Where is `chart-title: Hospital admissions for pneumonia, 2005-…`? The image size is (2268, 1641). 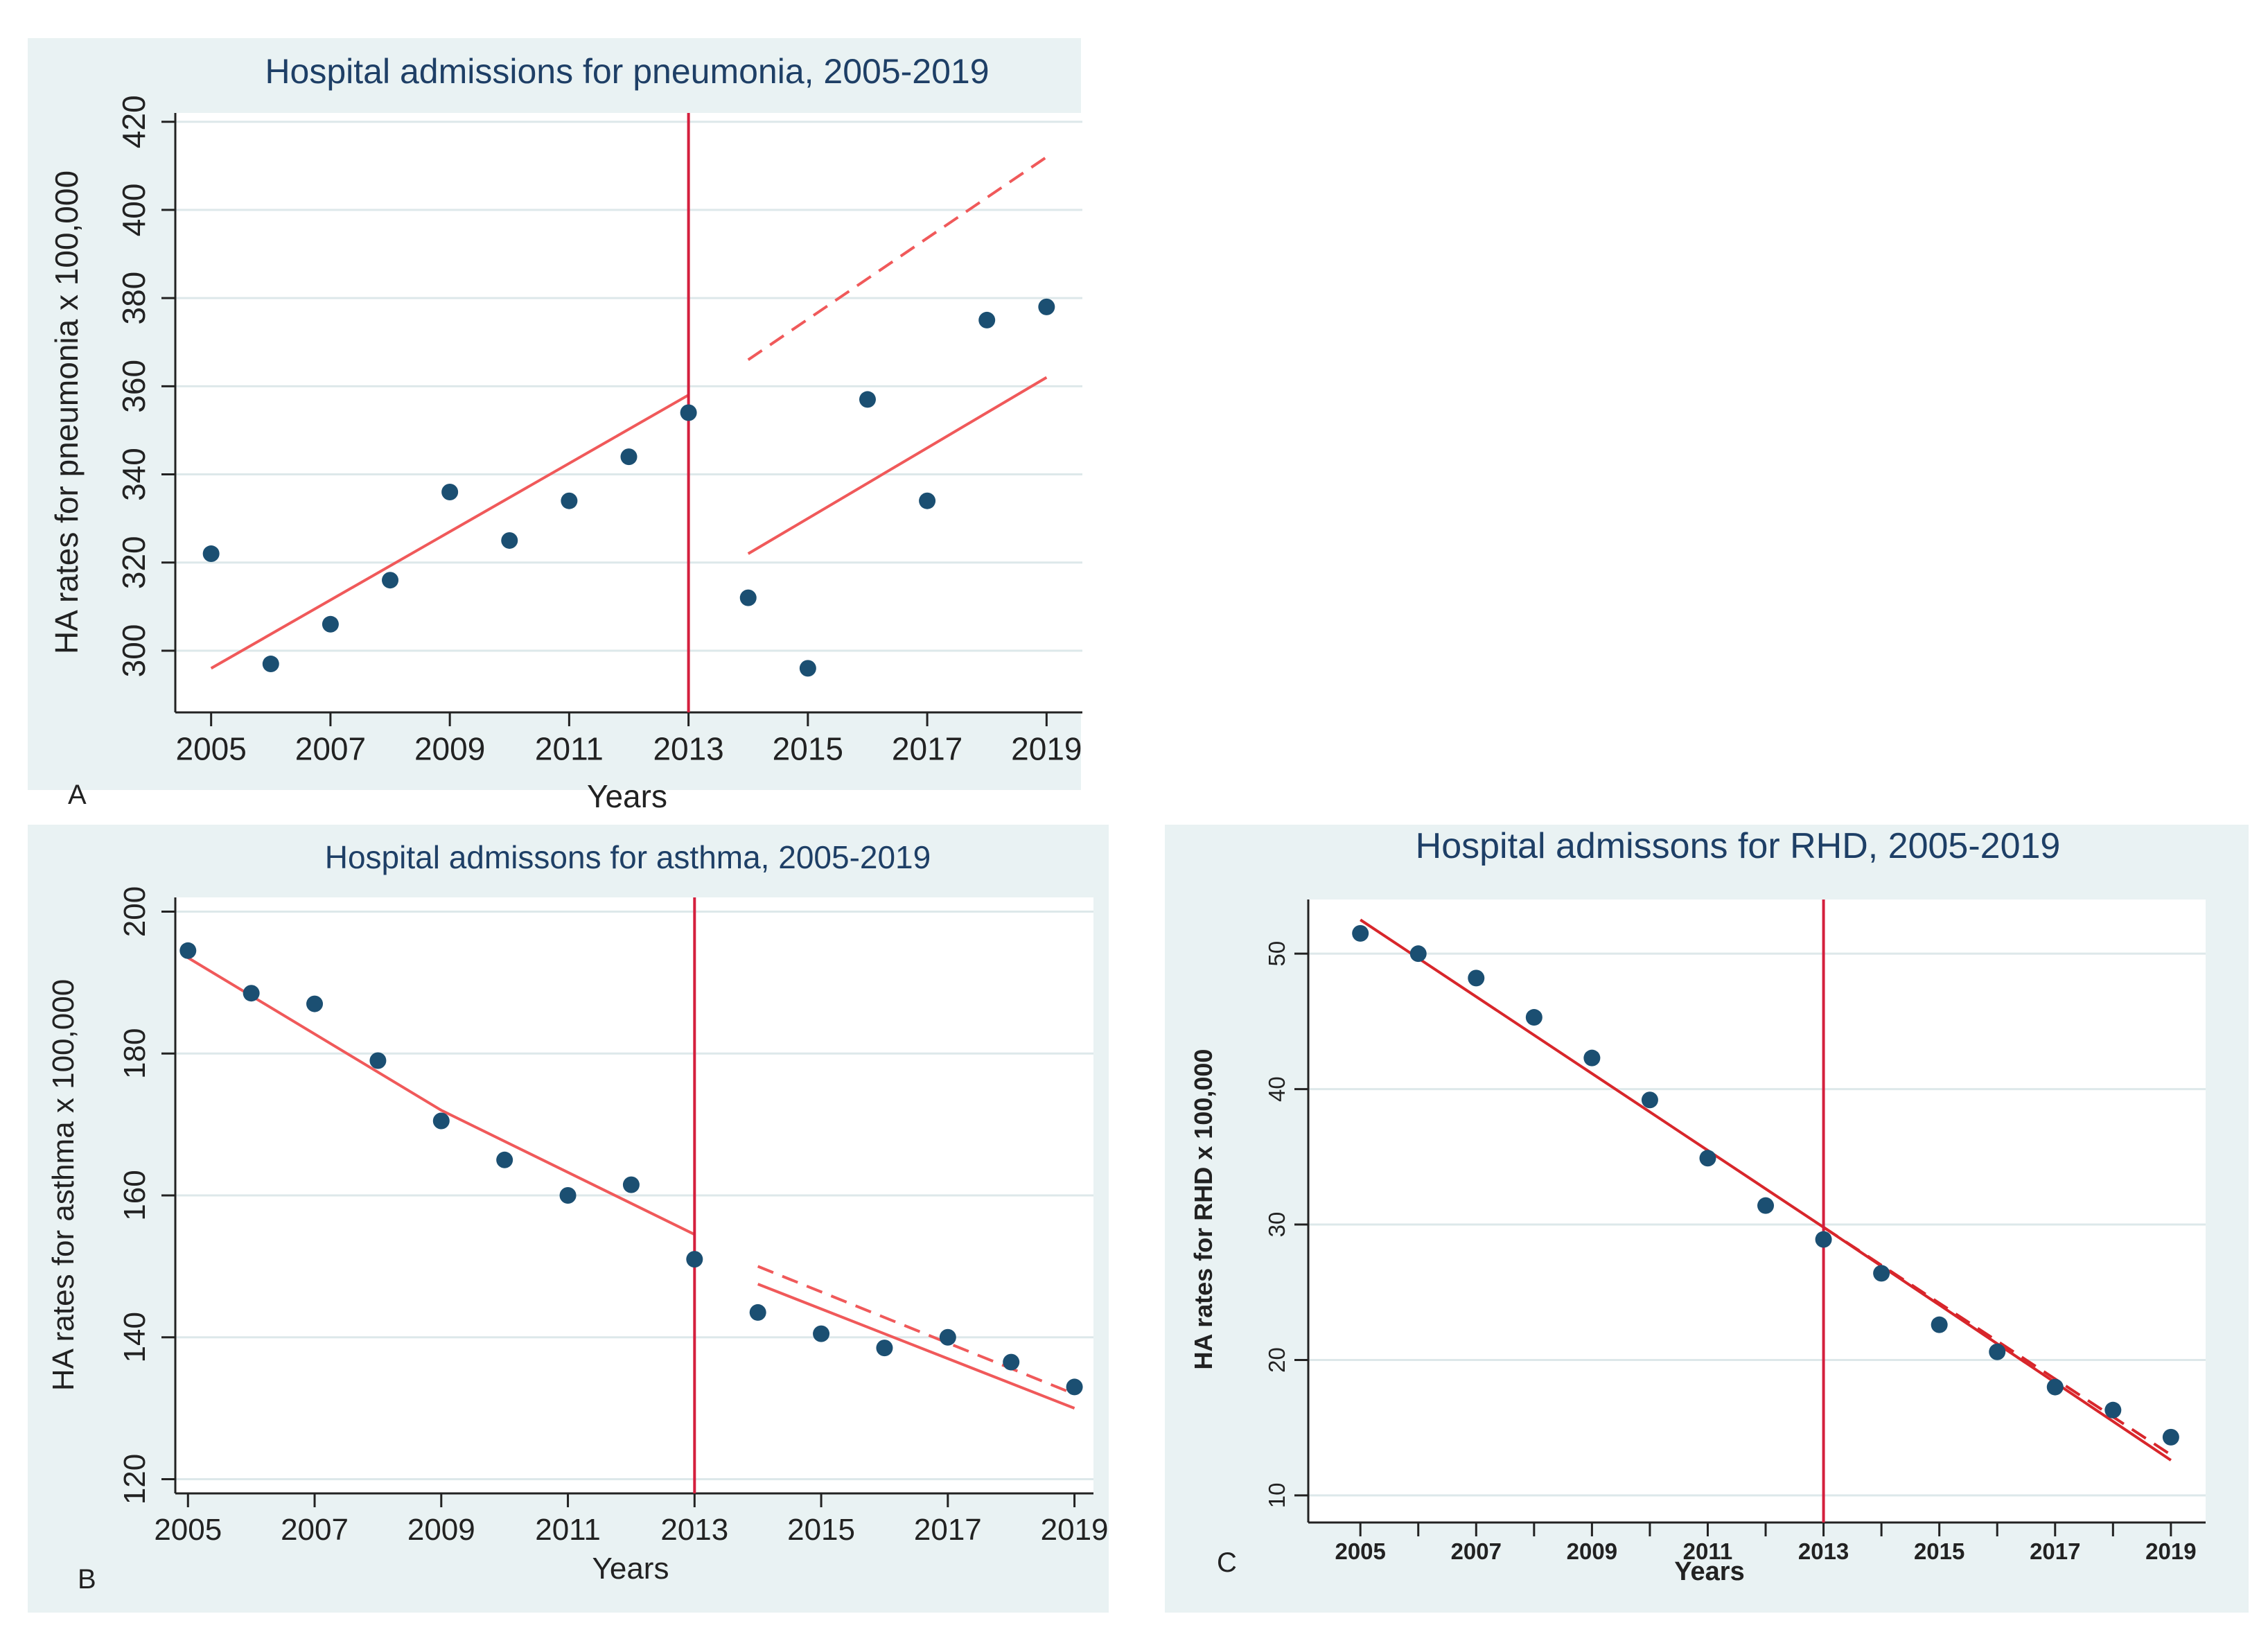 chart-title: Hospital admissions for pneumonia, 2005-… is located at coordinates (627, 71).